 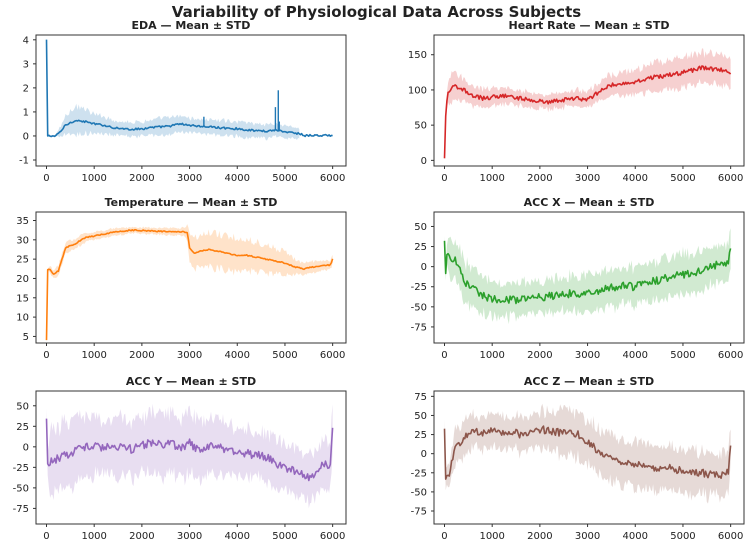 What do you see at coordinates (26, 40) in the screenshot?
I see `y-tick-label: 4` at bounding box center [26, 40].